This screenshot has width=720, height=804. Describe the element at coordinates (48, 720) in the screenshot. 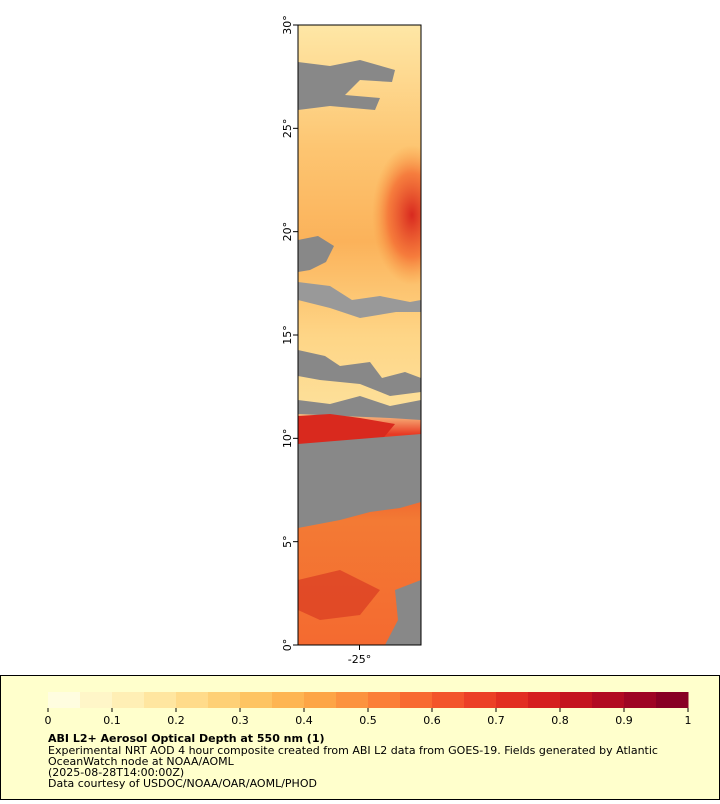

I see `colorbar-tick-label: 0` at that location.